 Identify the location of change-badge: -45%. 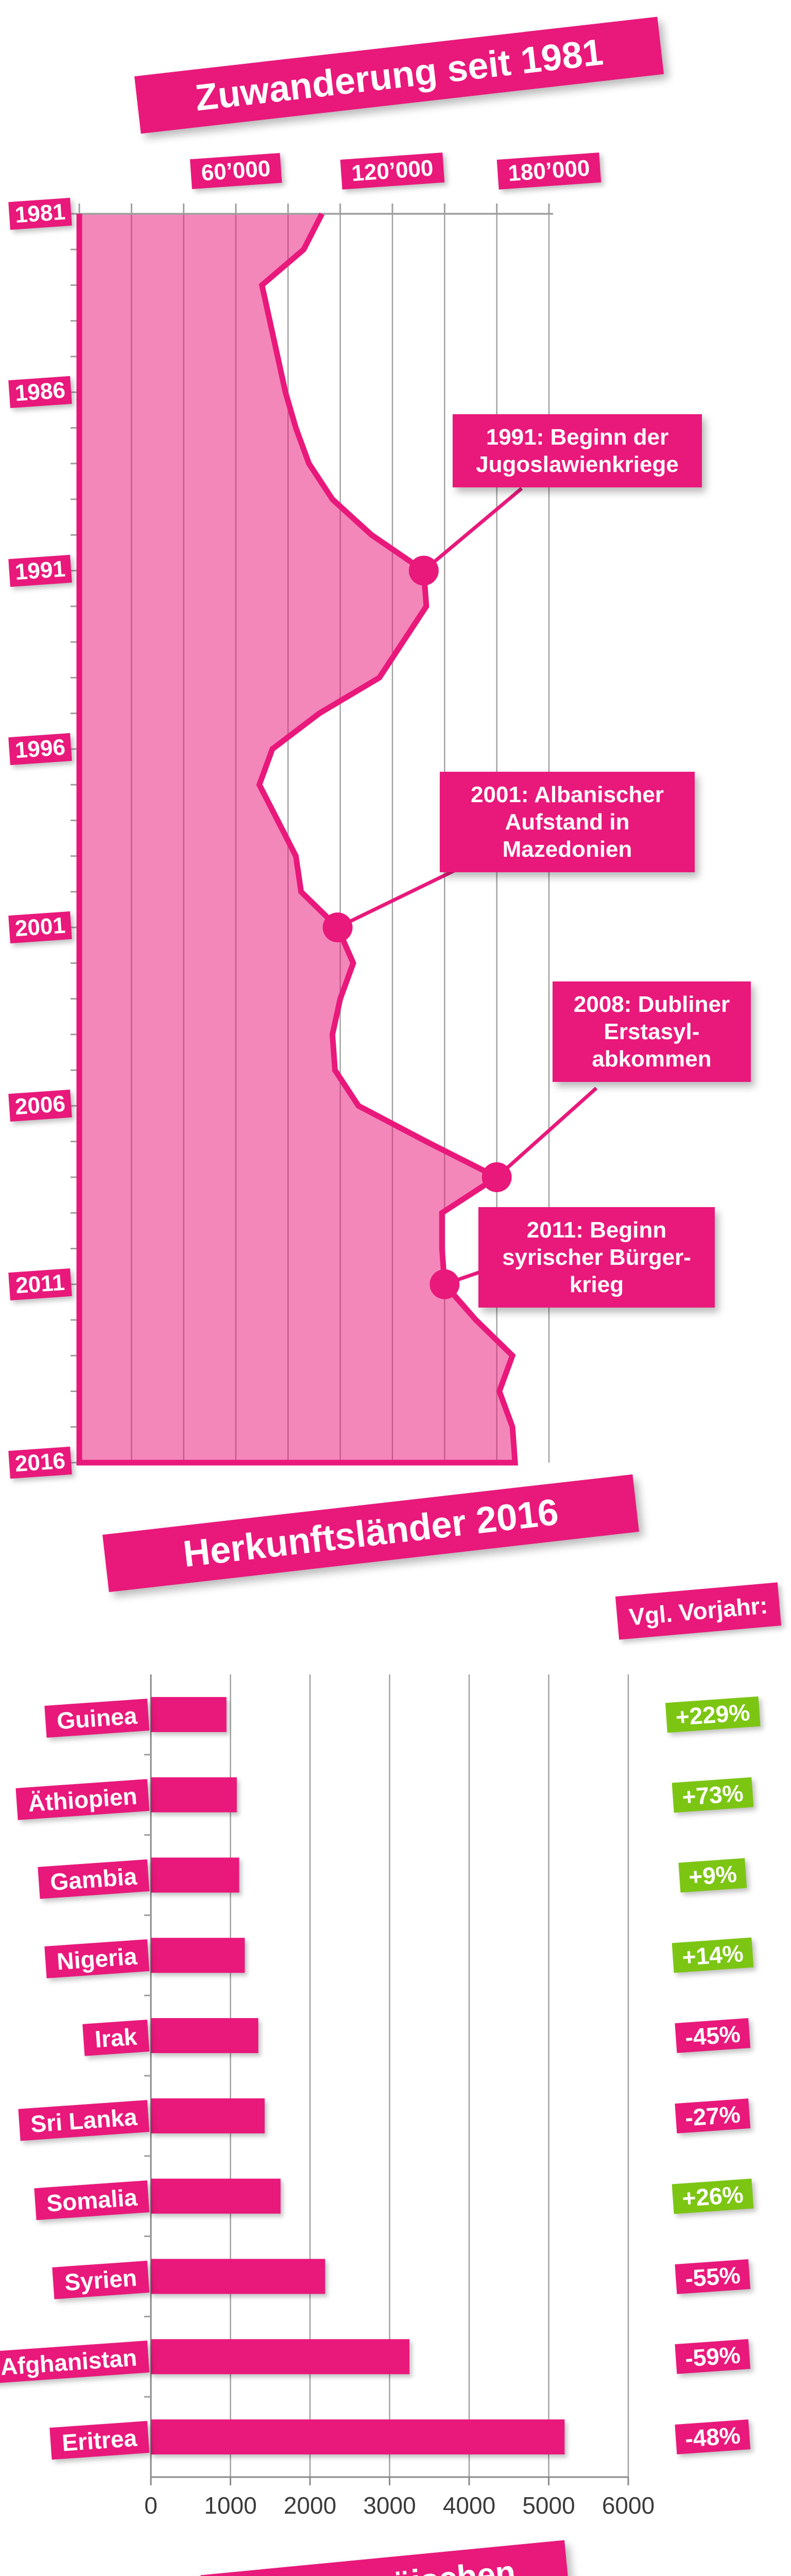
(713, 2036).